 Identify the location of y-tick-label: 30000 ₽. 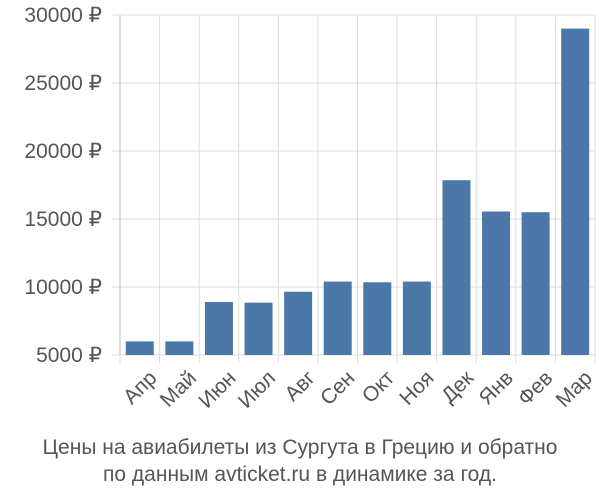
(63, 15).